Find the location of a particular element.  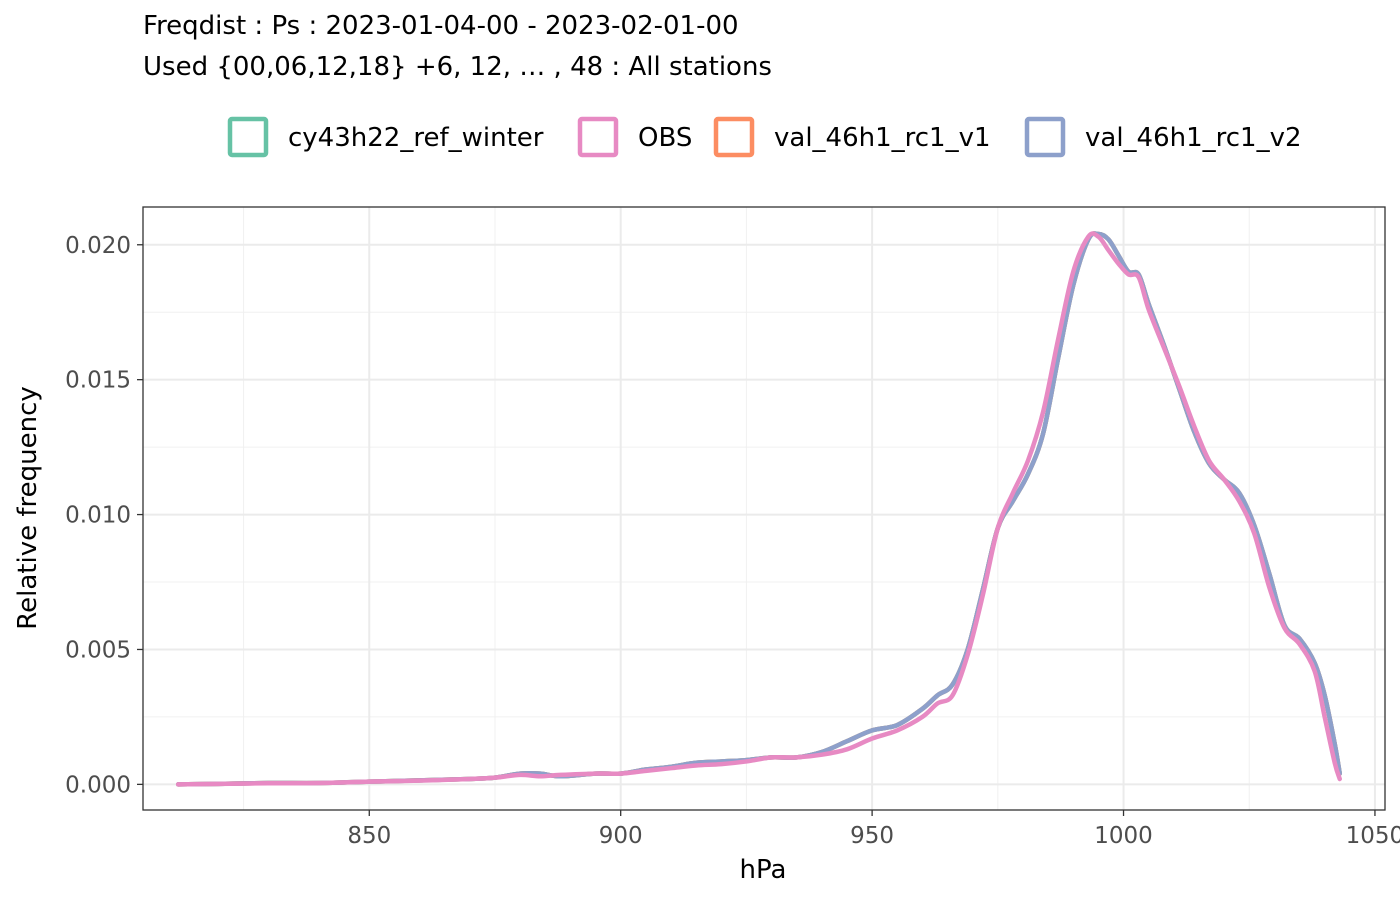

y-tick-label: 0.015 is located at coordinates (98, 381).